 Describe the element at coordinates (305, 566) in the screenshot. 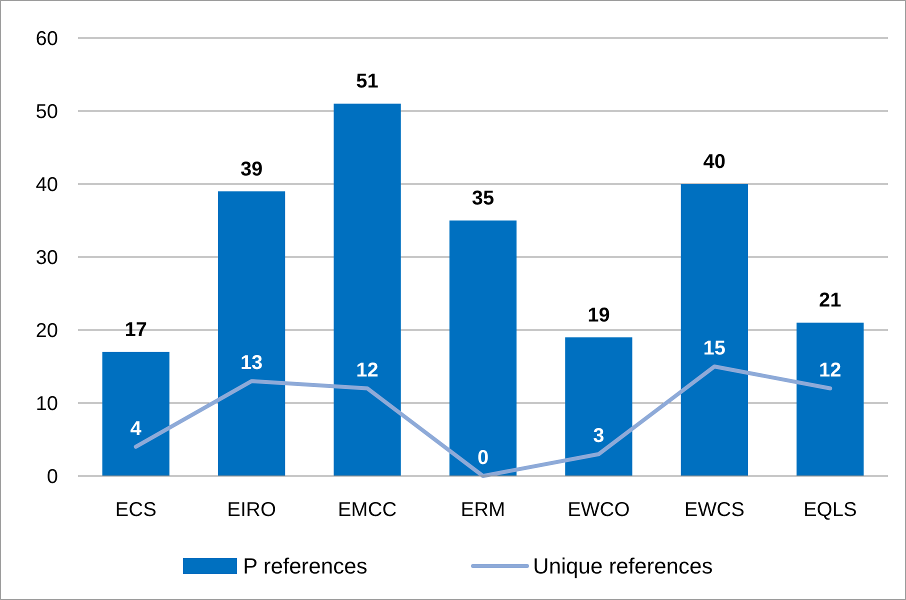

I see `legend-label: P references` at that location.